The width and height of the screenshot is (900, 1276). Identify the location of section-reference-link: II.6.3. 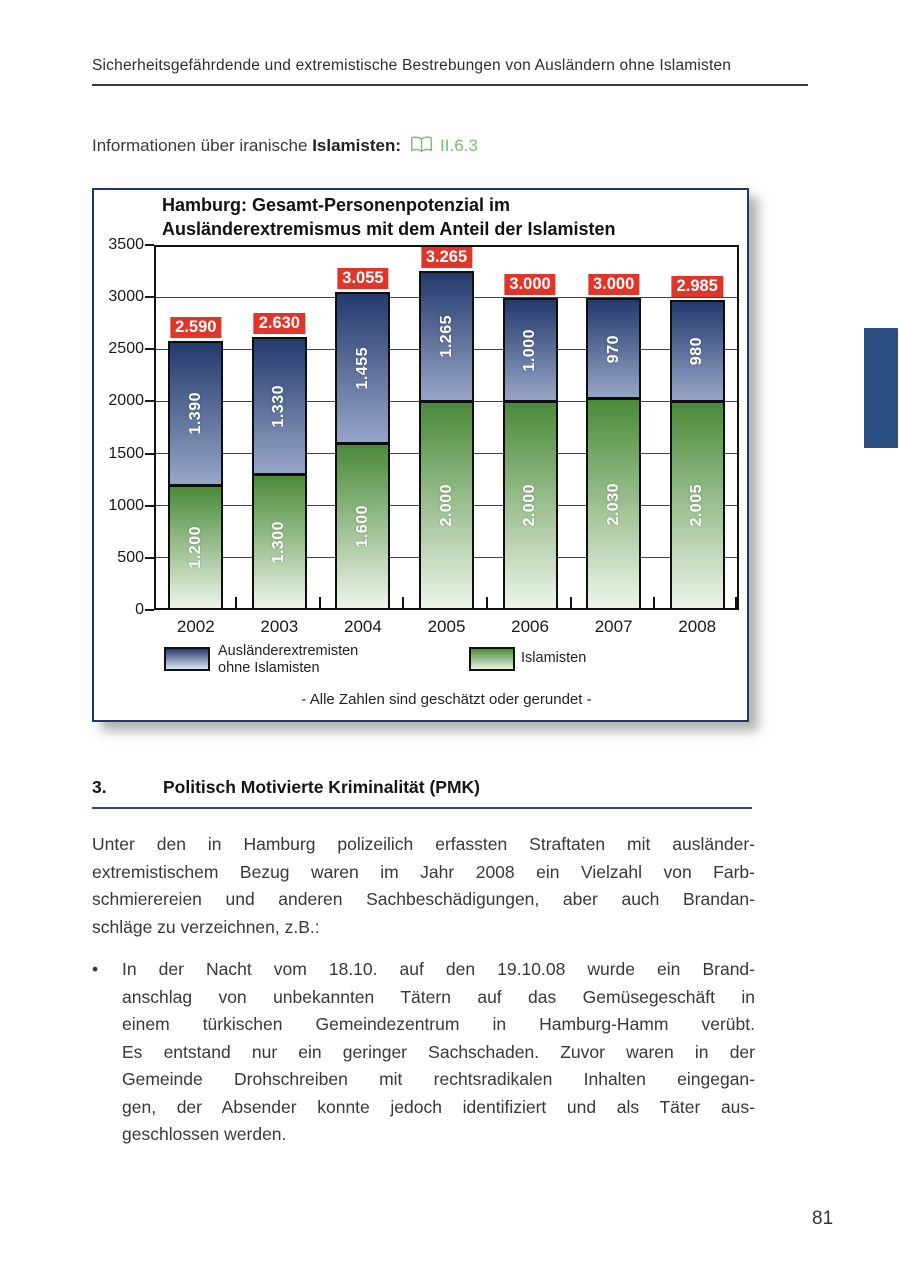
(439, 146).